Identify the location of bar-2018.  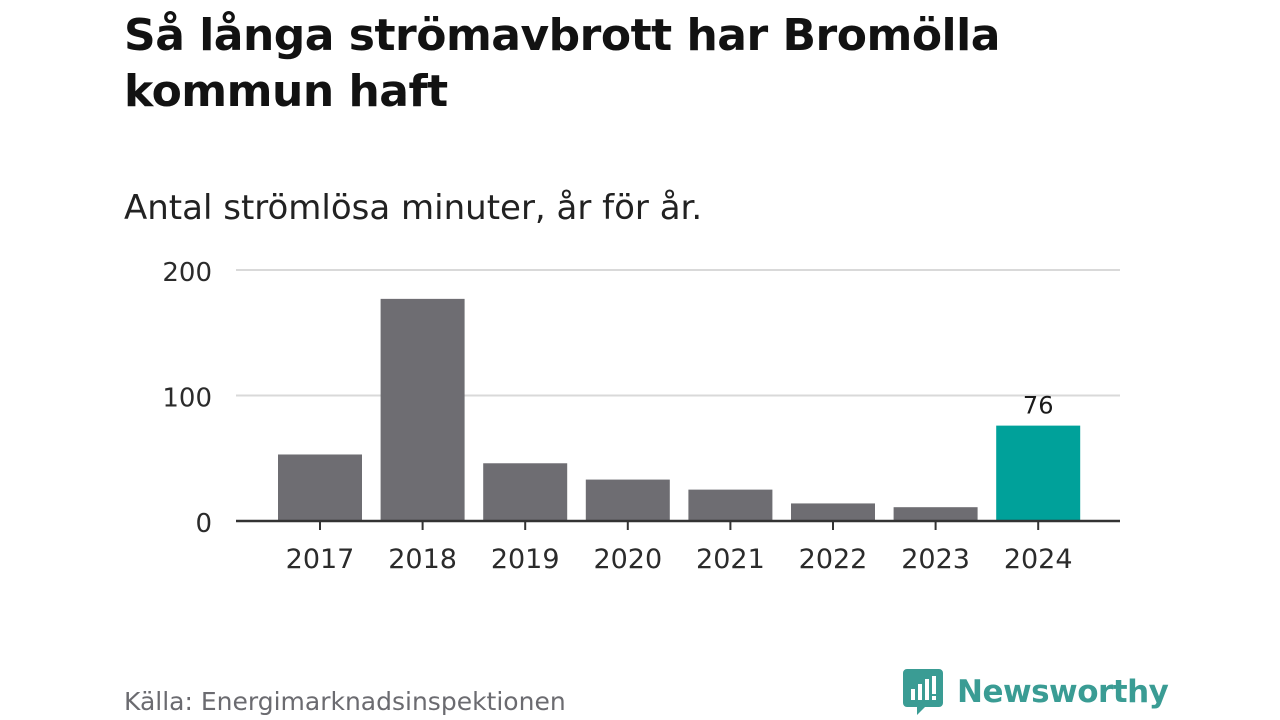
(422, 409).